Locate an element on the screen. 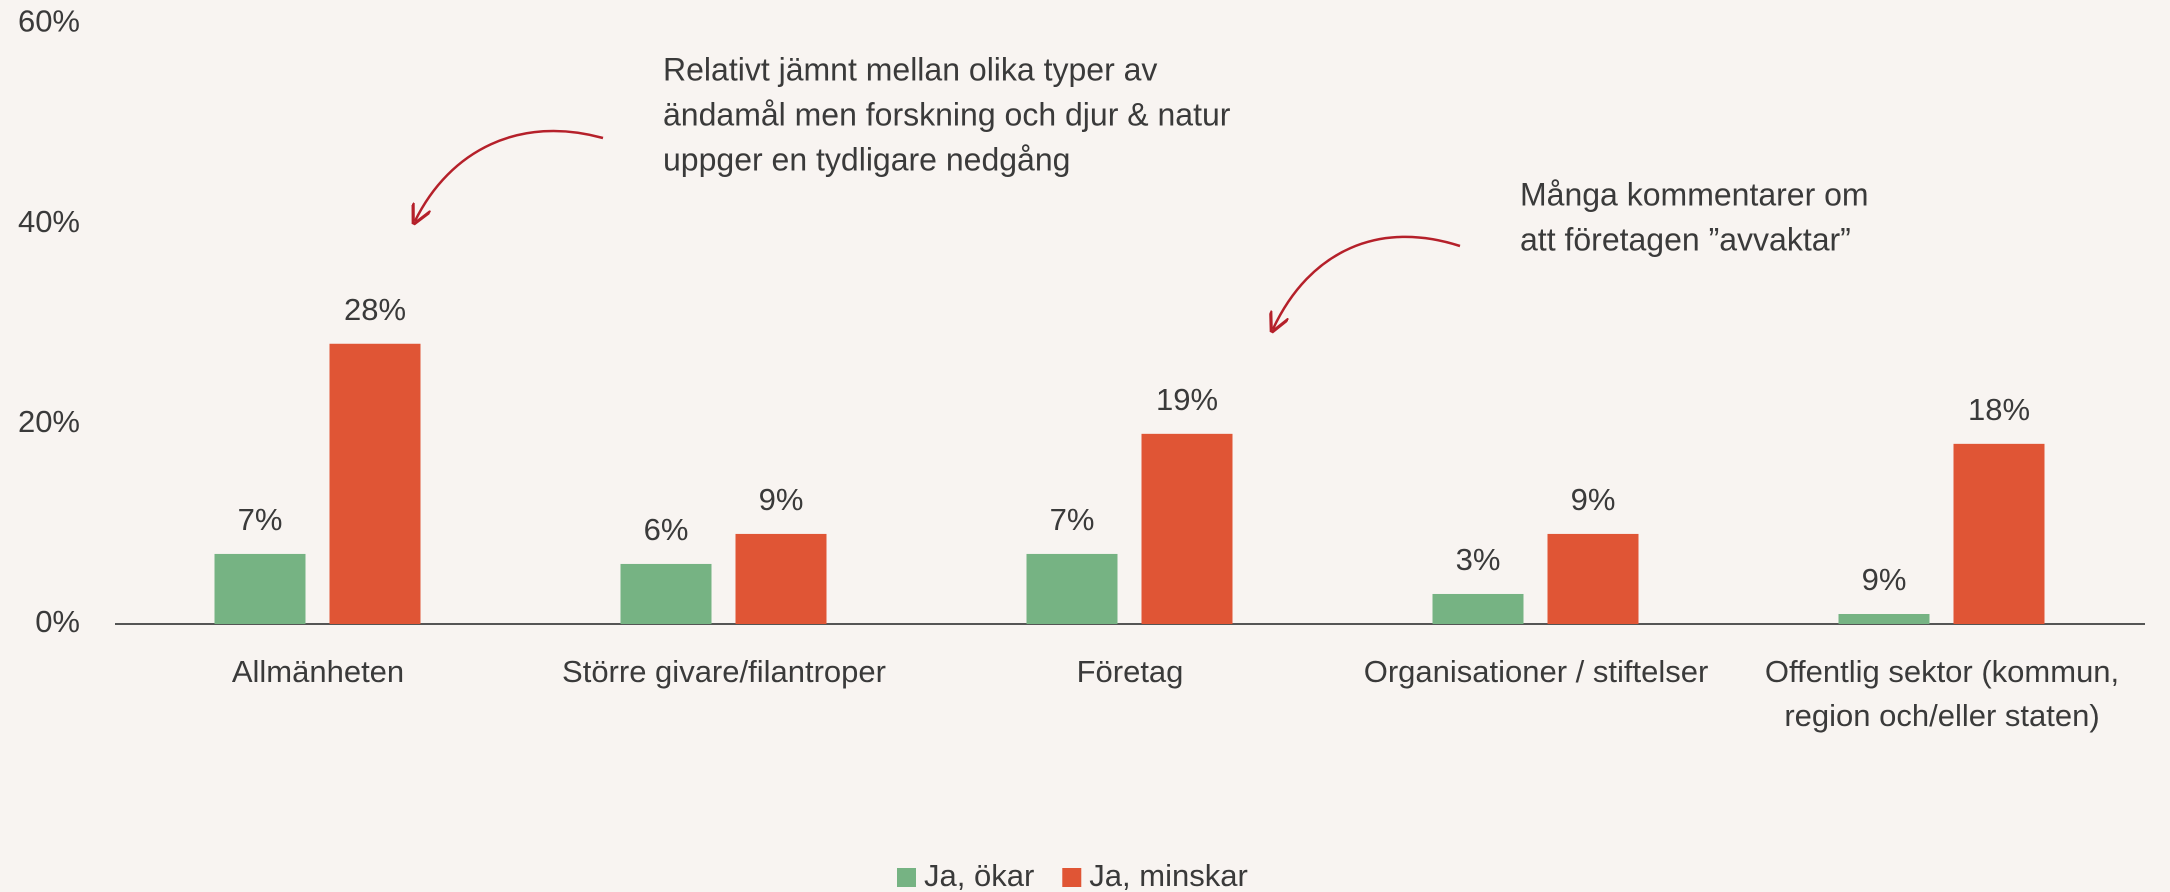 This screenshot has height=892, width=2170. x-tick-label: Organisationer / stiftelser is located at coordinates (1536, 671).